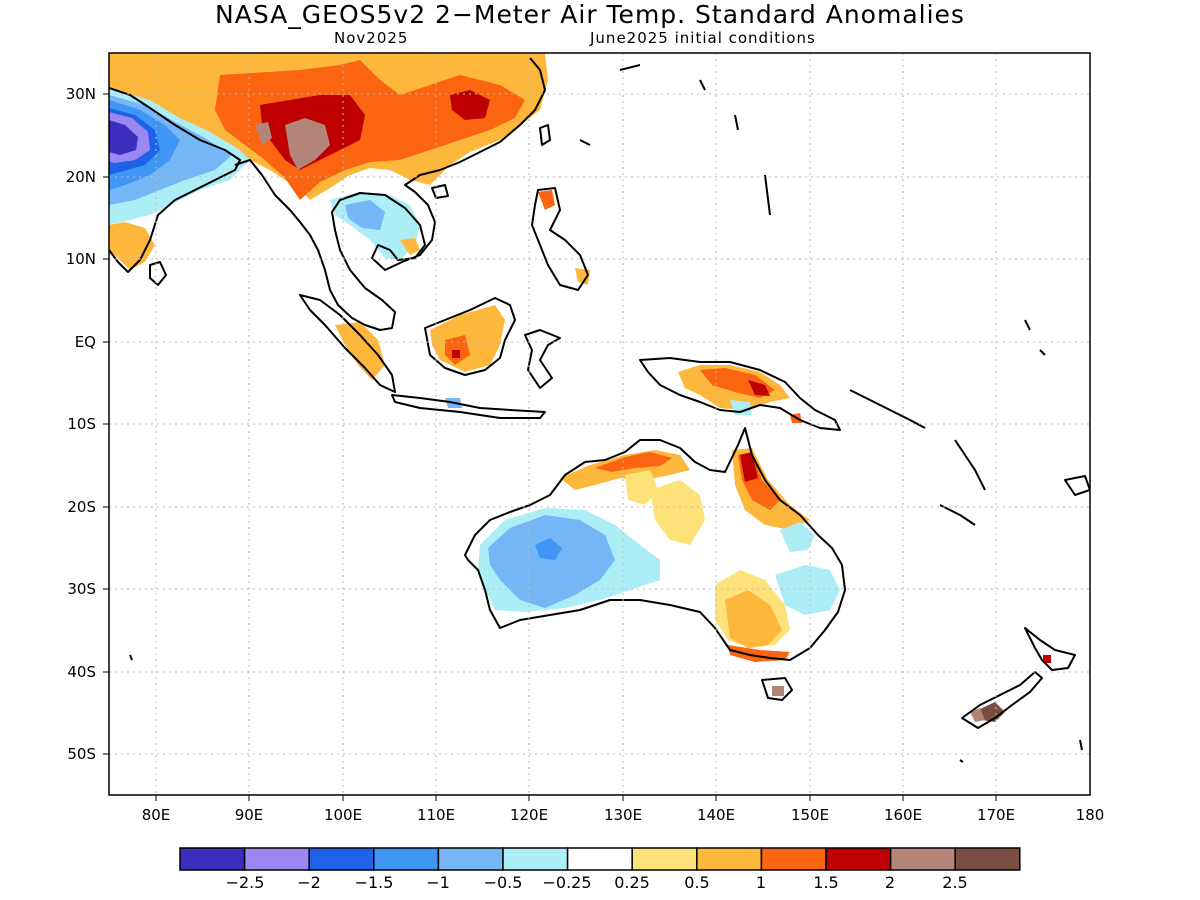 Image resolution: width=1200 pixels, height=900 pixels. What do you see at coordinates (85, 342) in the screenshot?
I see `lat-tick-label: EQ` at bounding box center [85, 342].